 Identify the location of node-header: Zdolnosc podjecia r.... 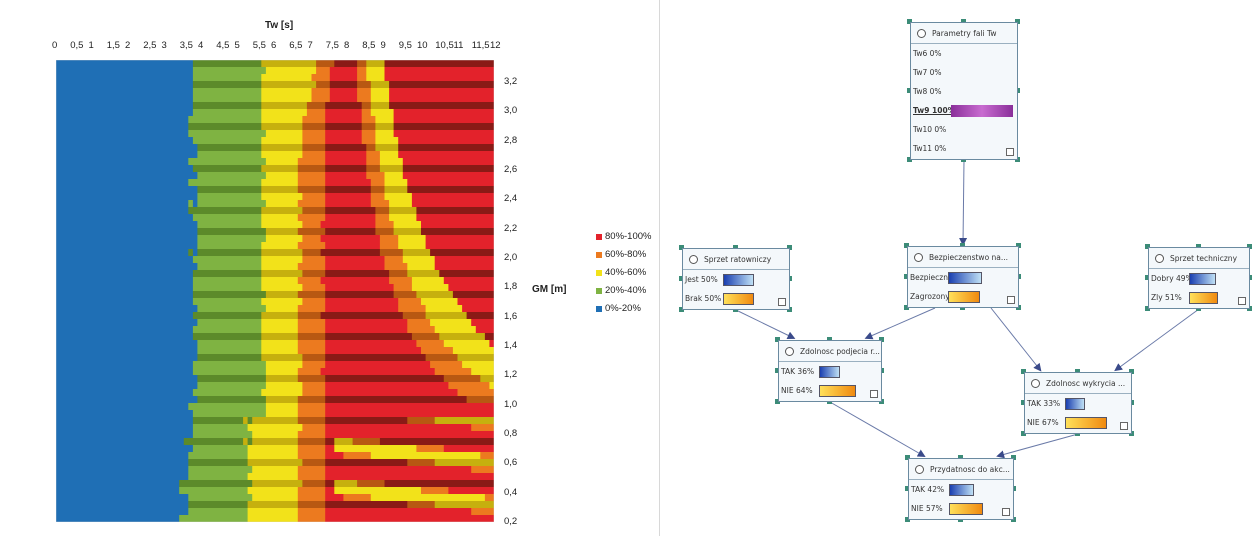
(830, 351).